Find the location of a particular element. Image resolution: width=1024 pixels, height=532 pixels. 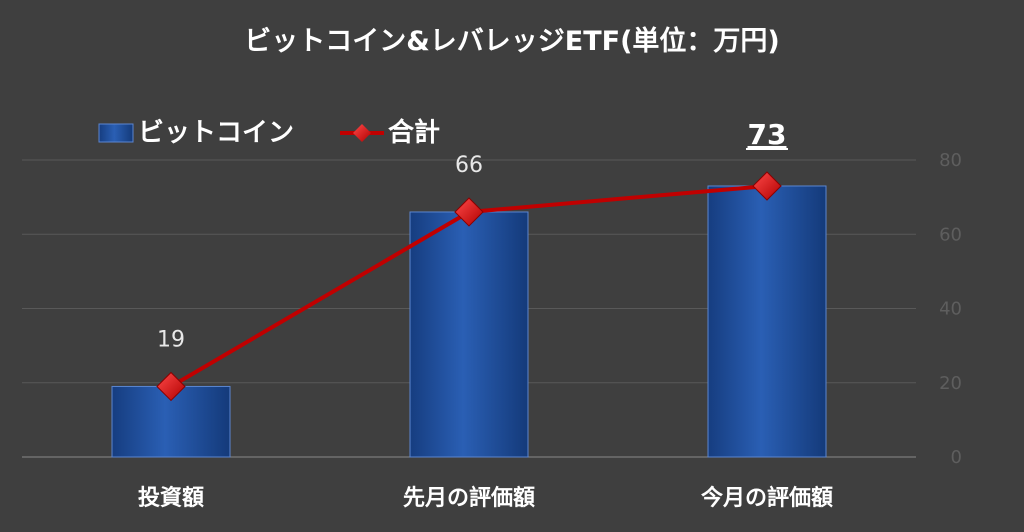

data-label: 19 is located at coordinates (171, 339).